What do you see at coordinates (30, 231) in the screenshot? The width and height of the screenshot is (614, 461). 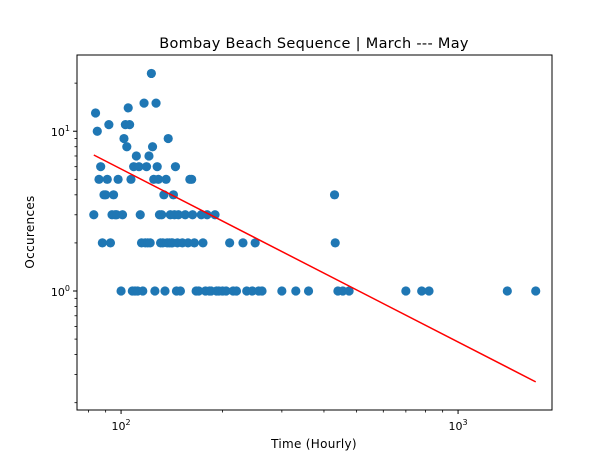 I see `y-axis-label: Occurences` at bounding box center [30, 231].